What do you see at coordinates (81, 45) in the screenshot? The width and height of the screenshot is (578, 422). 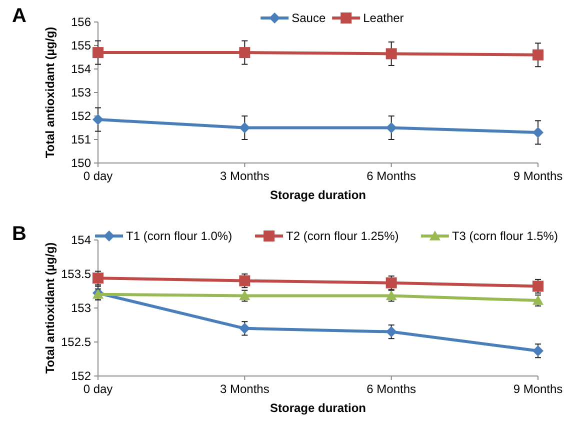 I see `y-tick-label: 155` at bounding box center [81, 45].